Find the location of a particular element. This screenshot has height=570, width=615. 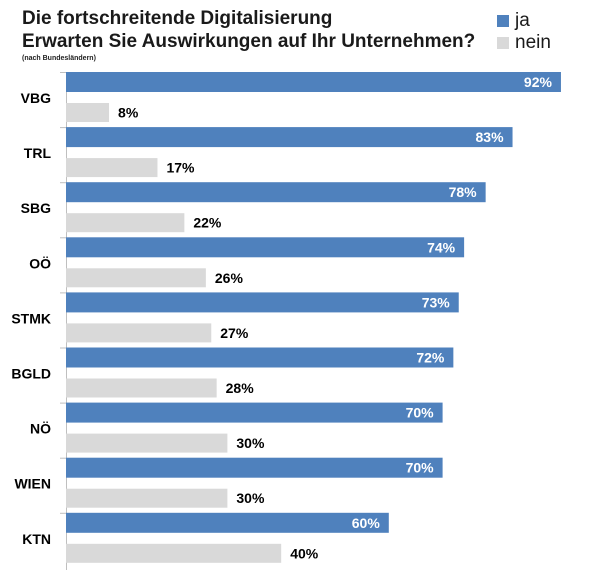

category-label-ktn: KTN is located at coordinates (36, 539).